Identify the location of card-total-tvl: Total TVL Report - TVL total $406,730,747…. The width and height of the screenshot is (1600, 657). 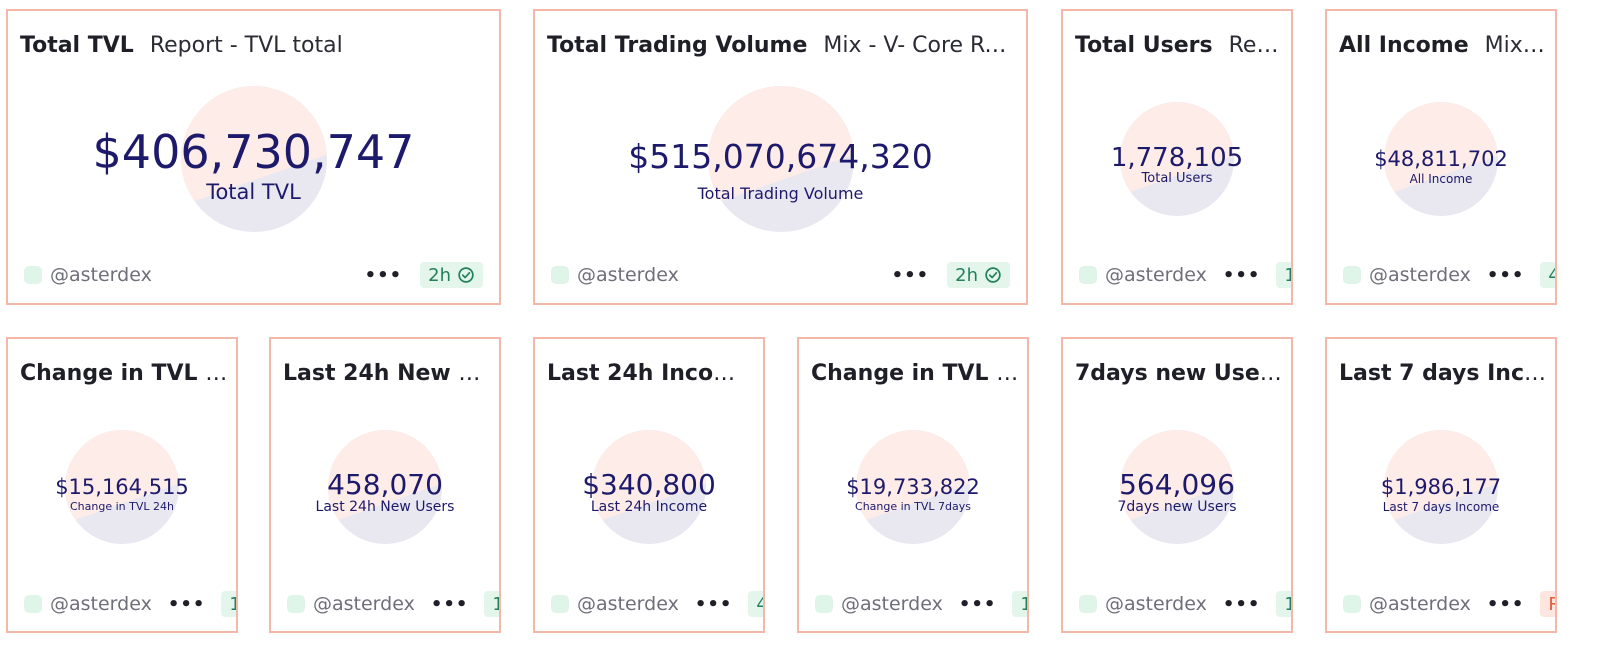
(253, 157).